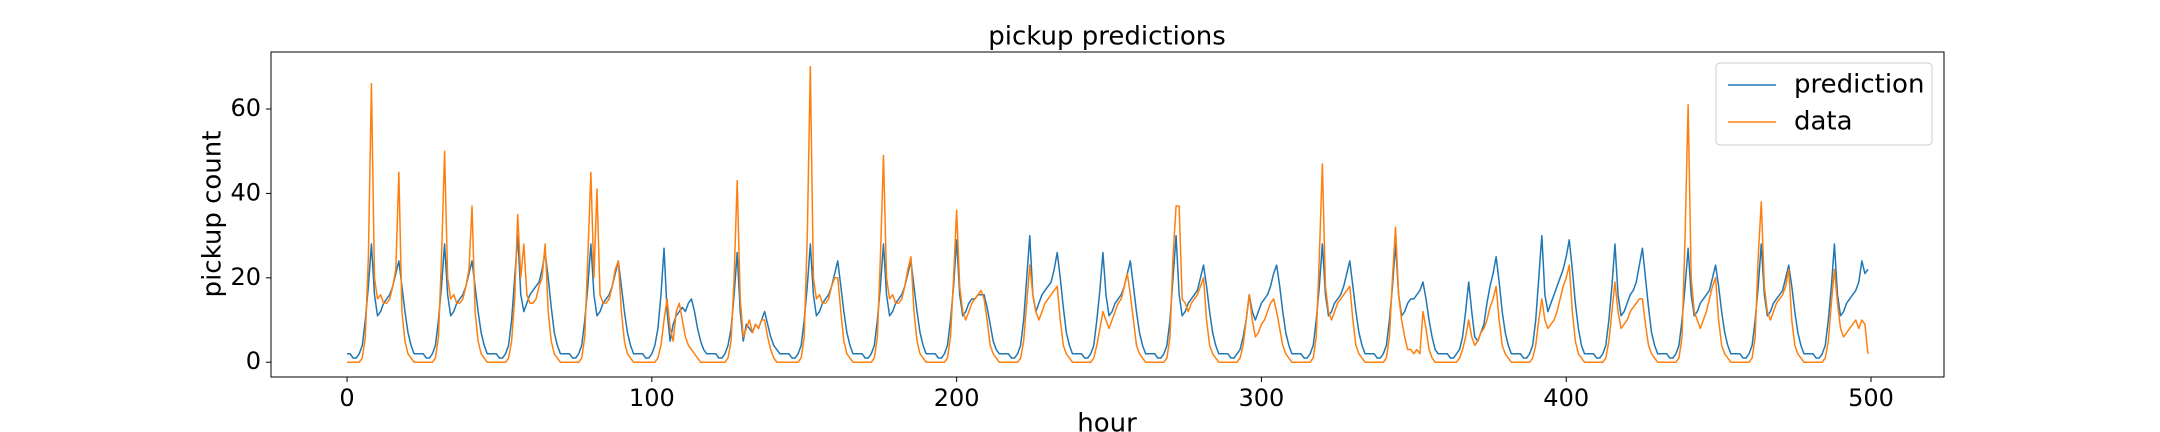  What do you see at coordinates (1824, 104) in the screenshot?
I see `legend-box` at bounding box center [1824, 104].